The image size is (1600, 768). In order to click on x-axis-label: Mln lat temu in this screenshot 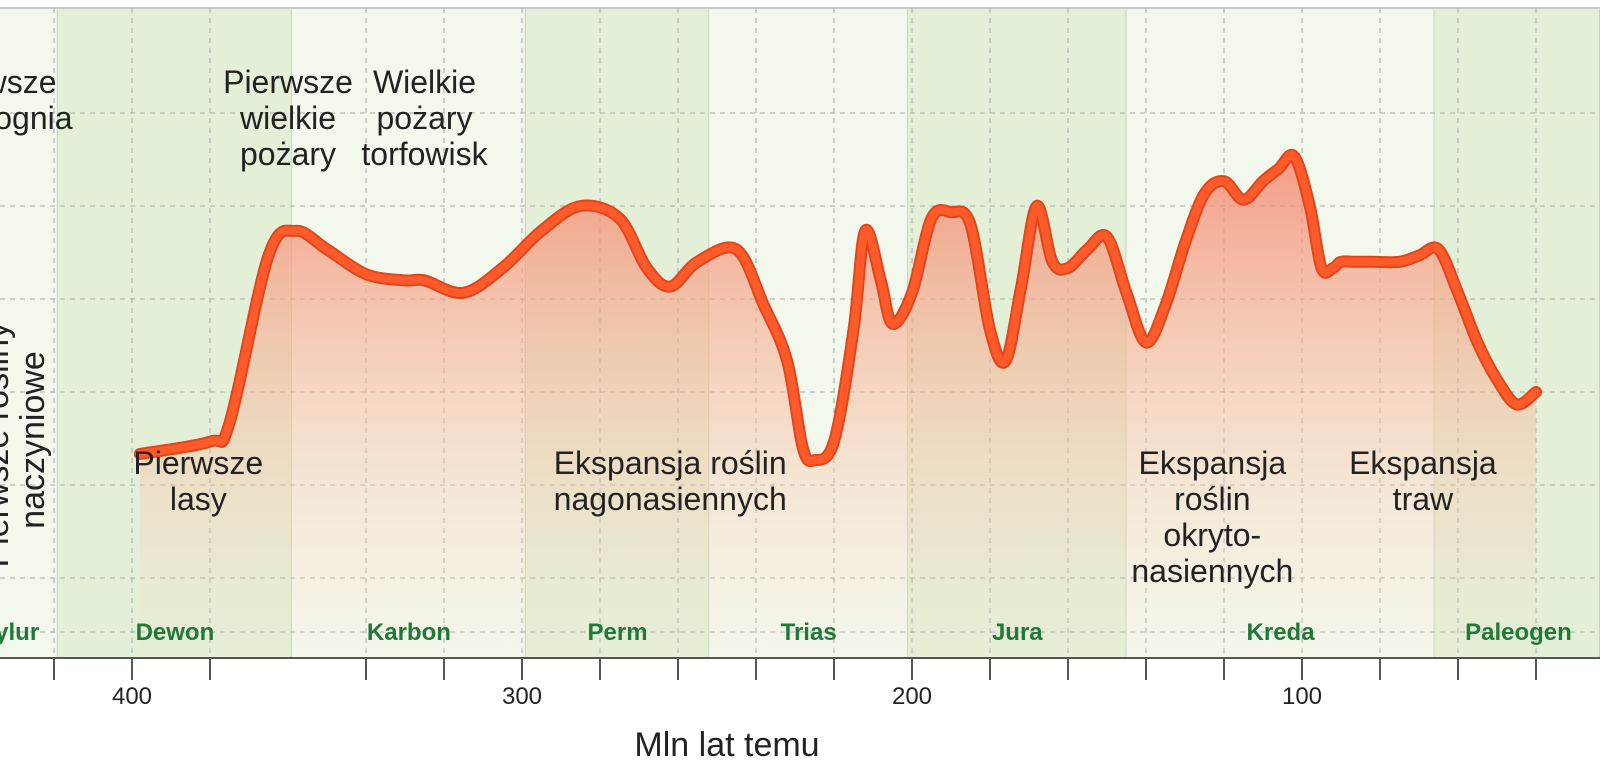, I will do `click(726, 745)`.